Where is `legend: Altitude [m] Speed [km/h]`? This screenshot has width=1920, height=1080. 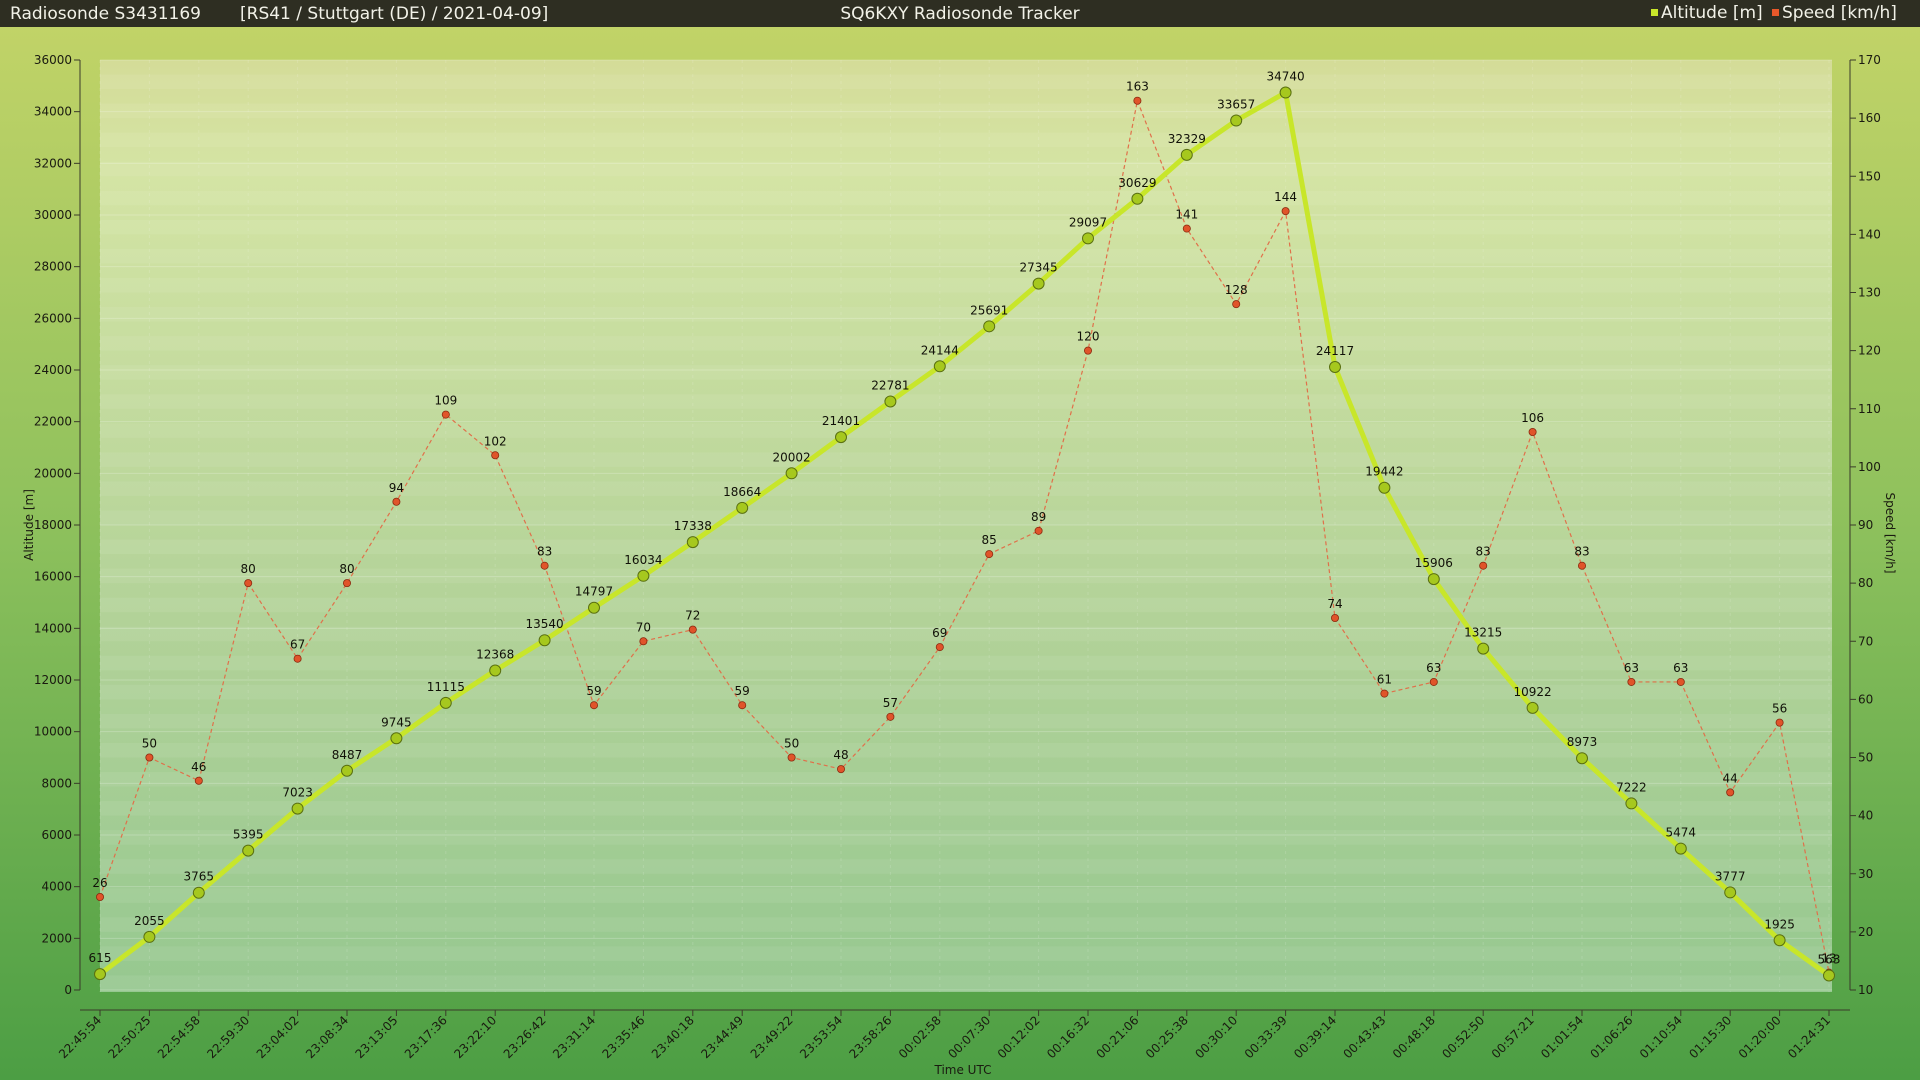
legend: Altitude [m] Speed [km/h] is located at coordinates (1774, 13).